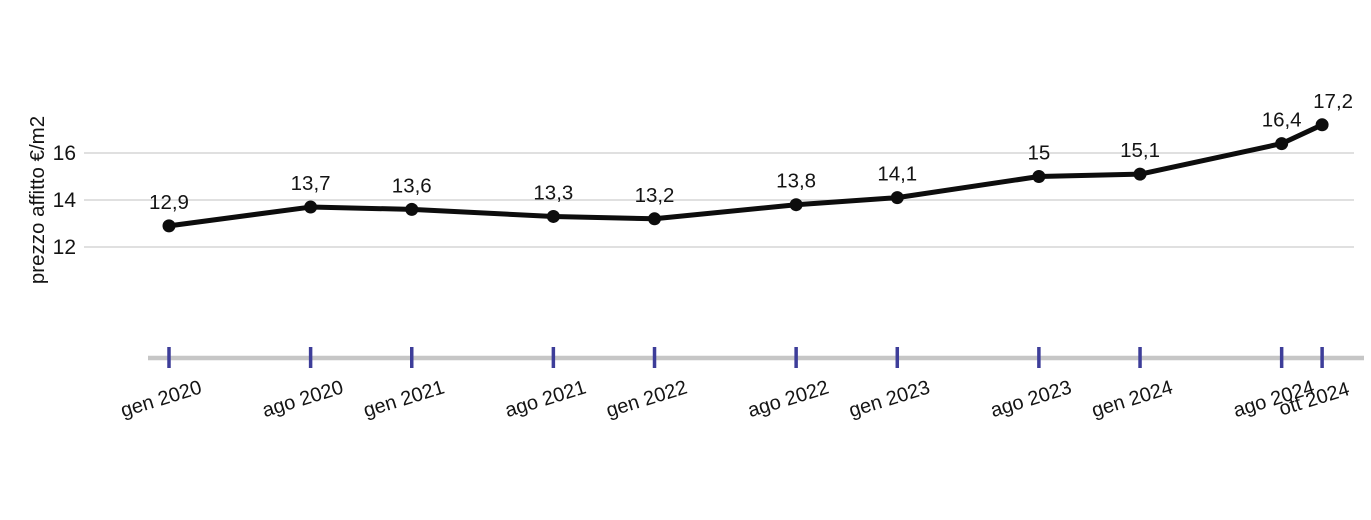 The image size is (1371, 520). Describe the element at coordinates (1282, 120) in the screenshot. I see `data-point-label: 16,4` at that location.